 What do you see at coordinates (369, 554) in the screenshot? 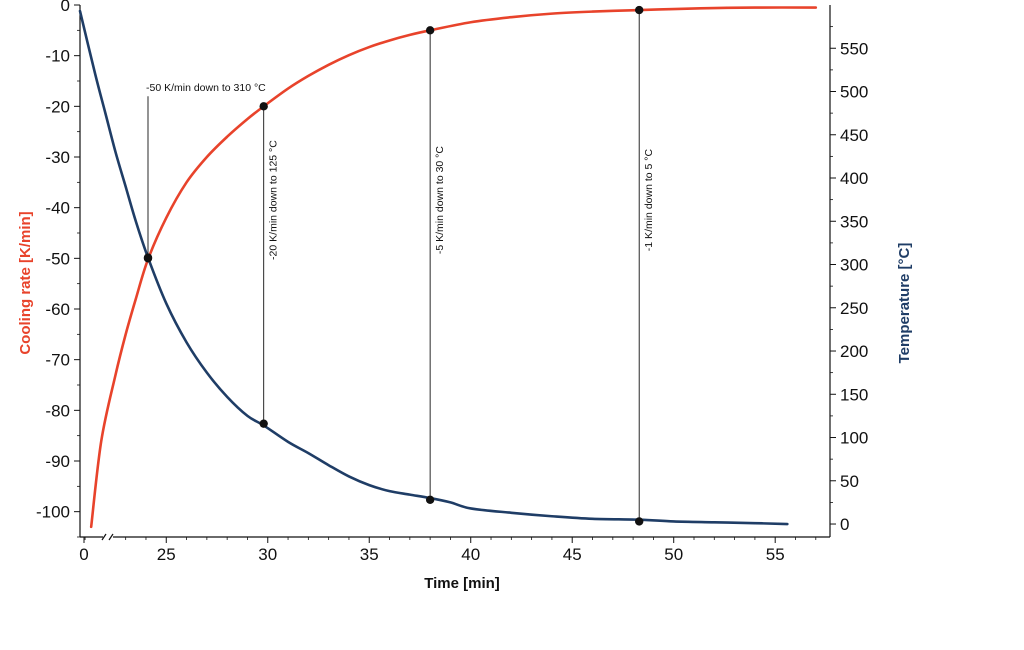
I see `x-tick-label: 35` at bounding box center [369, 554].